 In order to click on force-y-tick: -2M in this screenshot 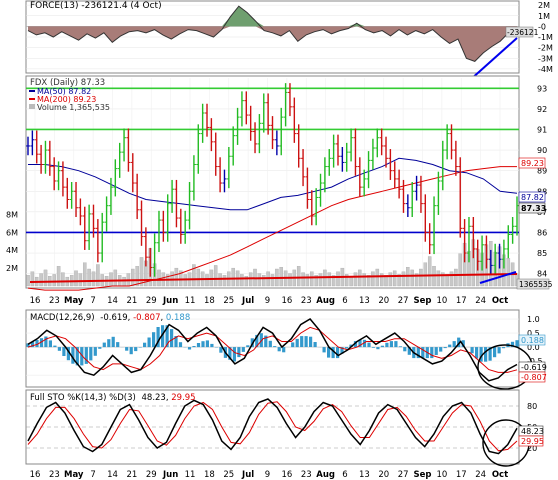, I will do `click(545, 48)`.